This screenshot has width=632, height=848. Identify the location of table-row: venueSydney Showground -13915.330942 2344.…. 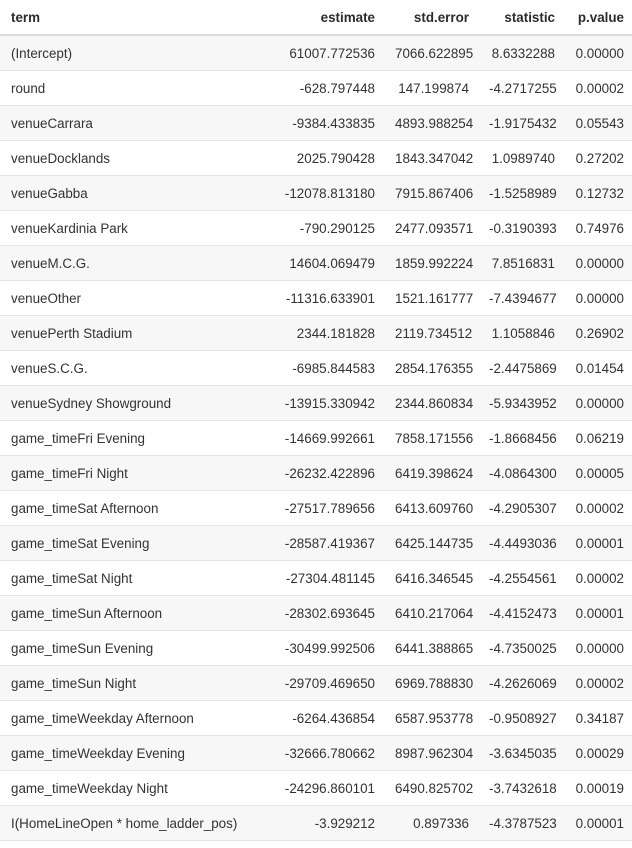
(316, 403).